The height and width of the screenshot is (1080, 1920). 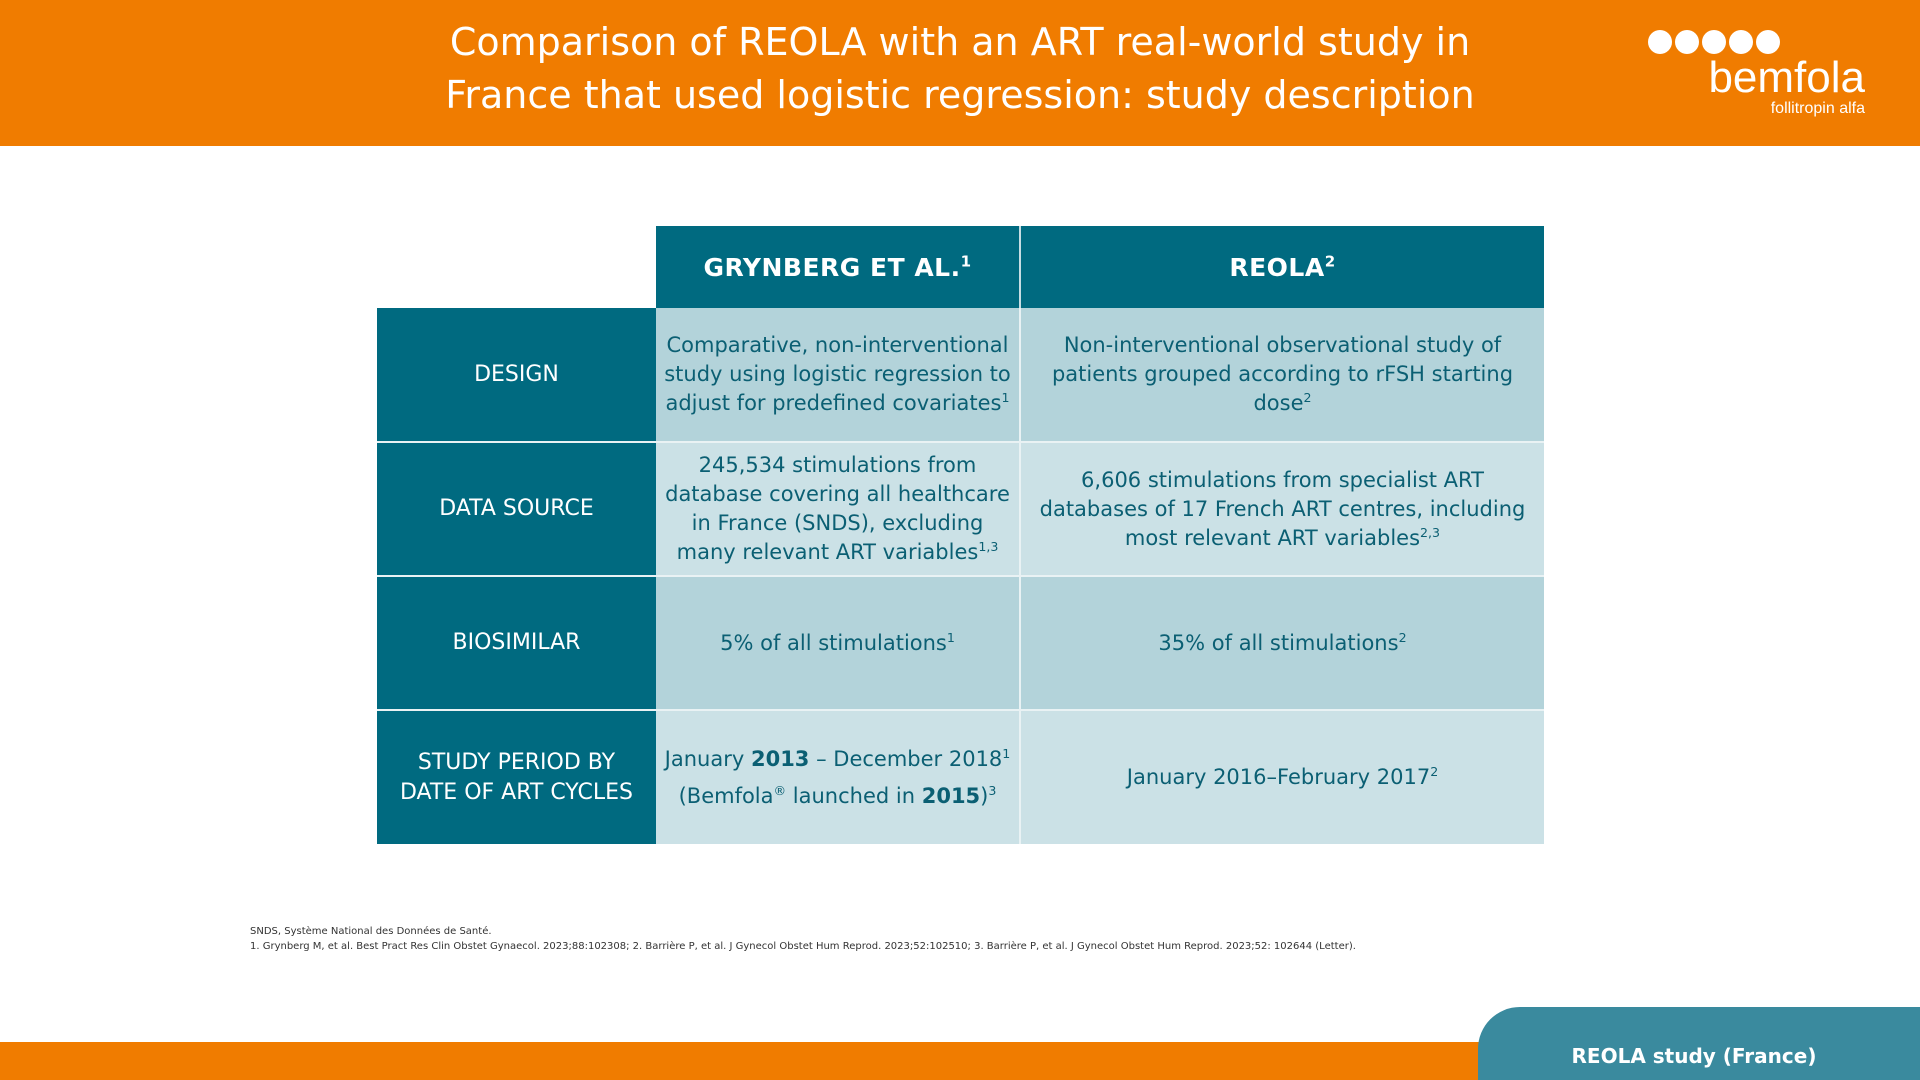 I want to click on row-header-design: DESIGN, so click(x=516, y=375).